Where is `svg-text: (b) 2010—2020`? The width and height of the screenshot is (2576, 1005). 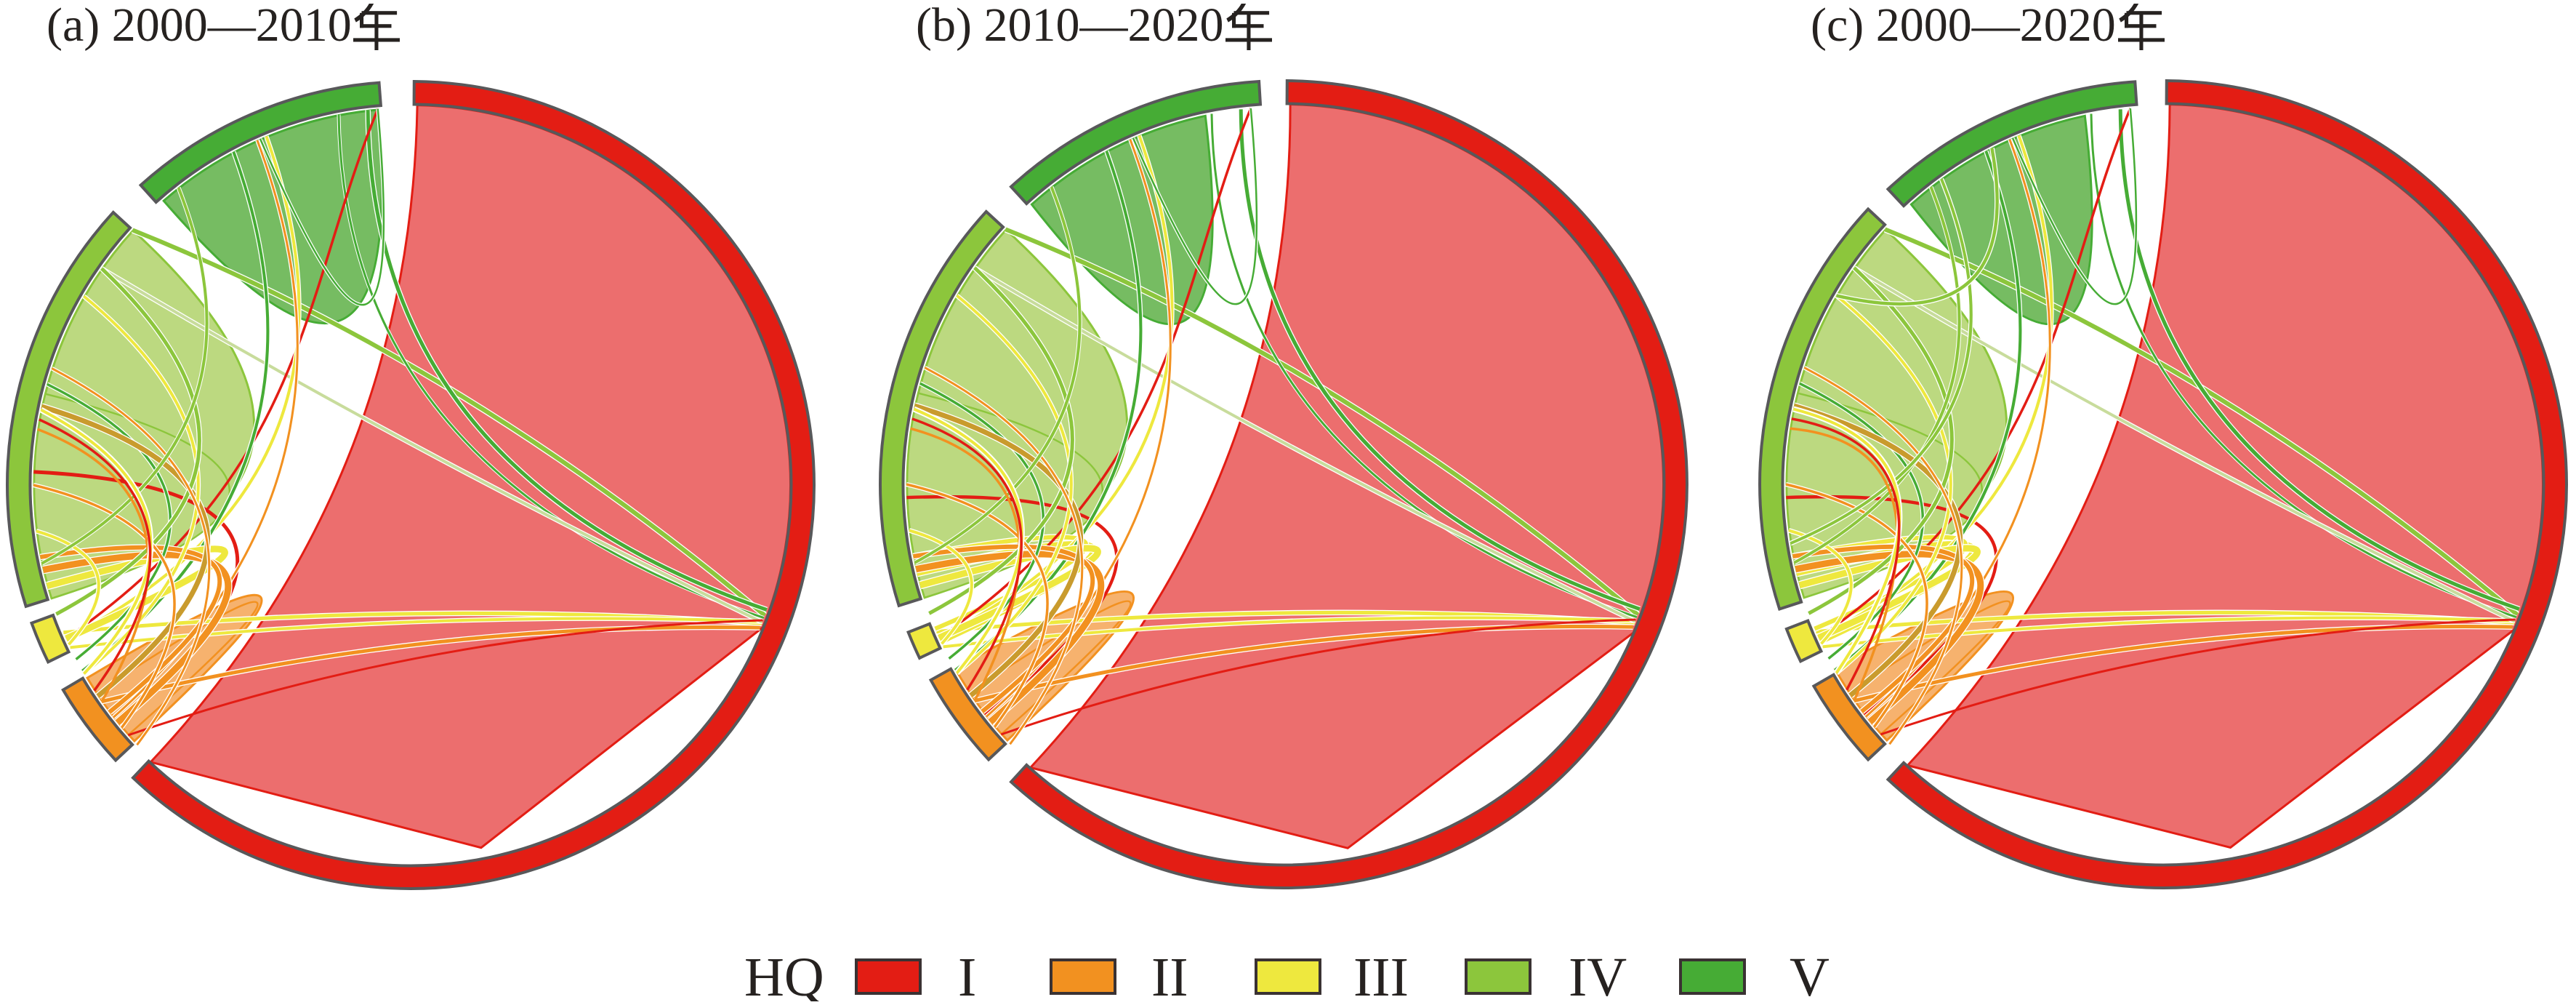 svg-text: (b) 2010—2020 is located at coordinates (1069, 26).